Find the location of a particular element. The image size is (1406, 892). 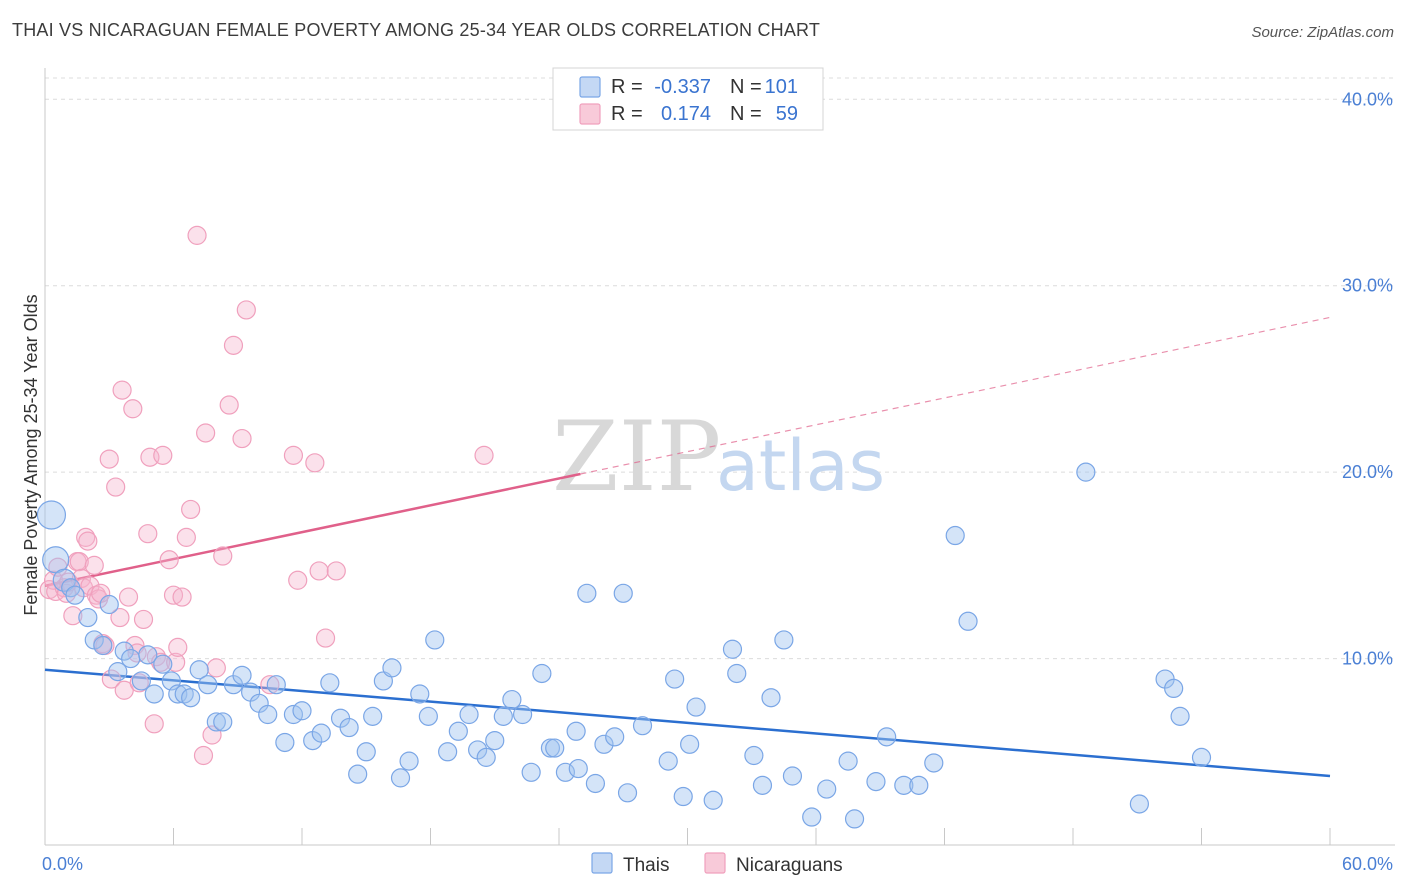

bottom-legend-swatch-nicaraguans is located at coordinates (715, 863).